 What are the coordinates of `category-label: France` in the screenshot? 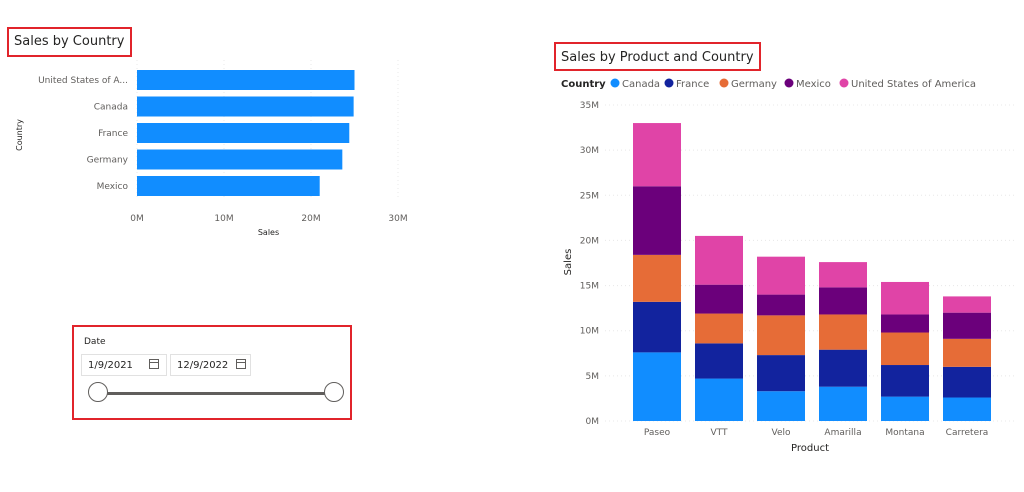 It's located at (113, 134).